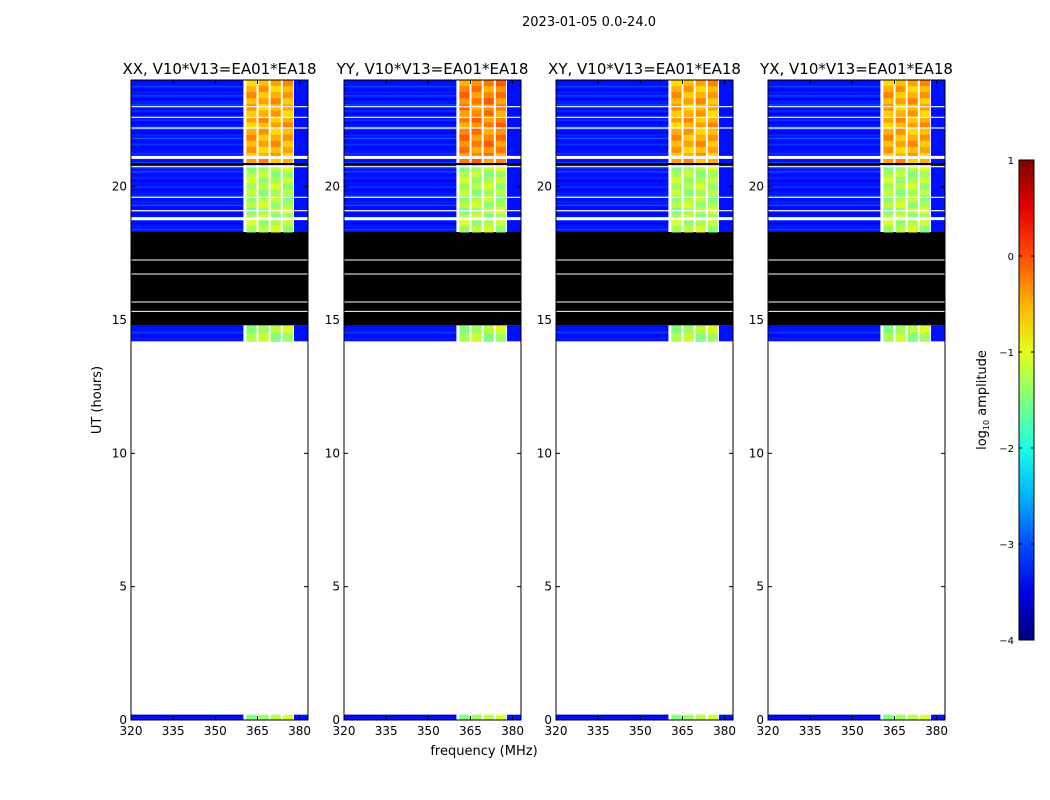 This screenshot has height=800, width=1050. I want to click on plot-frame, so click(432, 400).